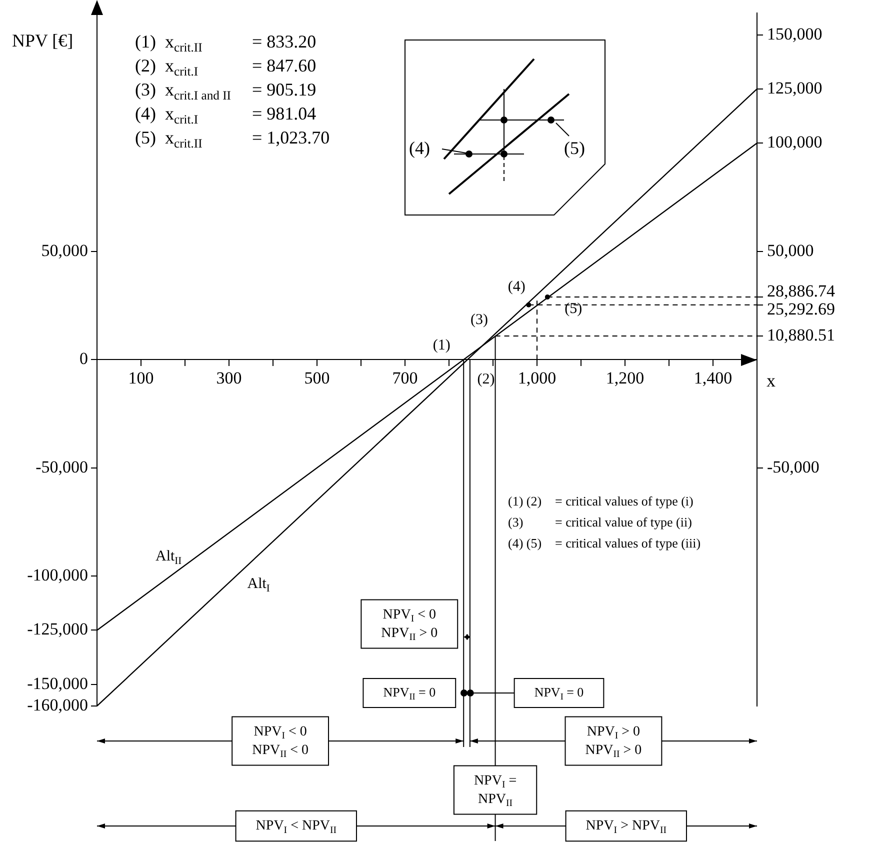 The image size is (873, 845). I want to click on y-tick-label: -100,000, so click(57, 575).